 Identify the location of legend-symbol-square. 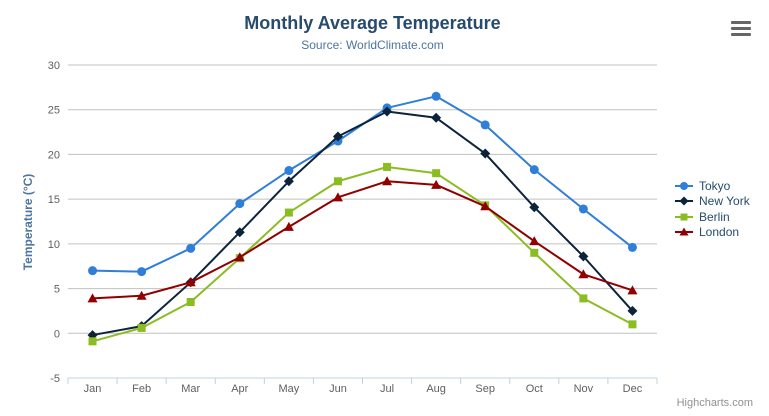
(684, 217).